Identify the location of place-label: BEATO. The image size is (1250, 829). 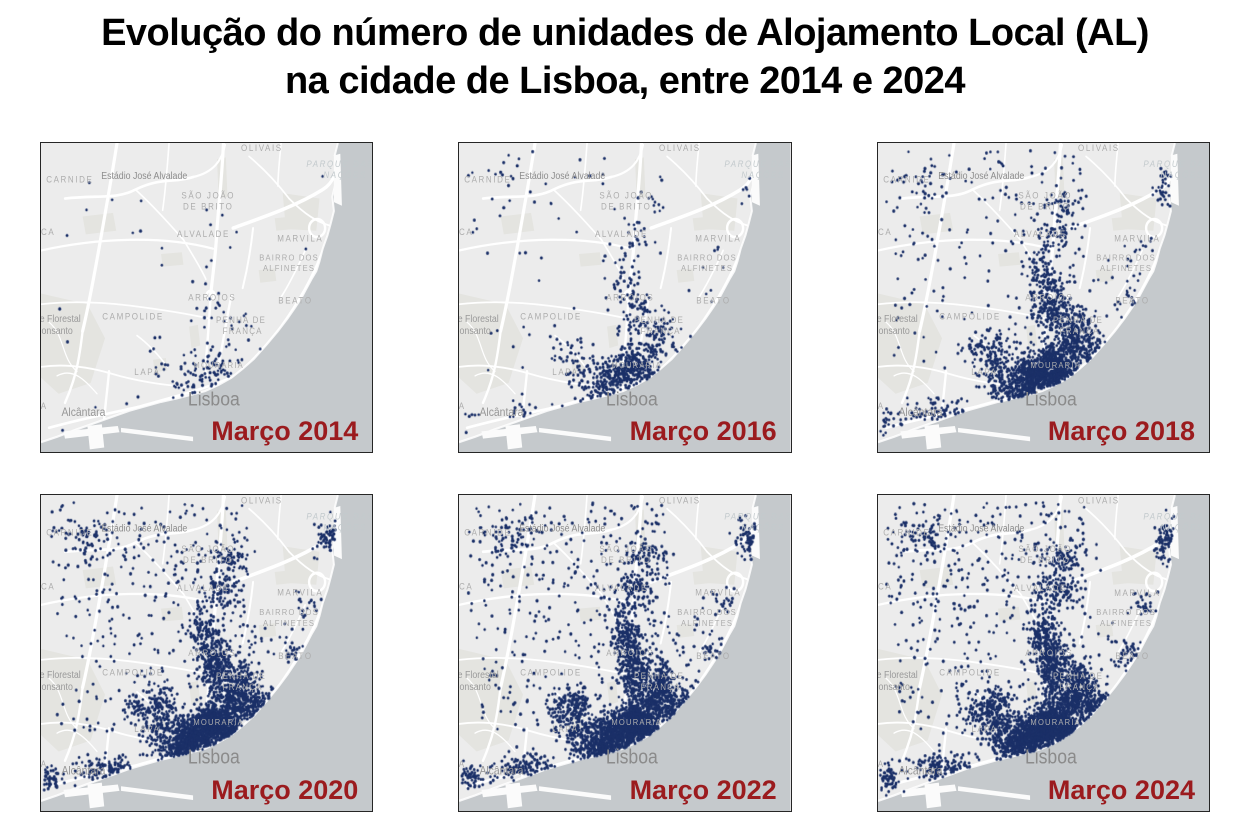
(714, 300).